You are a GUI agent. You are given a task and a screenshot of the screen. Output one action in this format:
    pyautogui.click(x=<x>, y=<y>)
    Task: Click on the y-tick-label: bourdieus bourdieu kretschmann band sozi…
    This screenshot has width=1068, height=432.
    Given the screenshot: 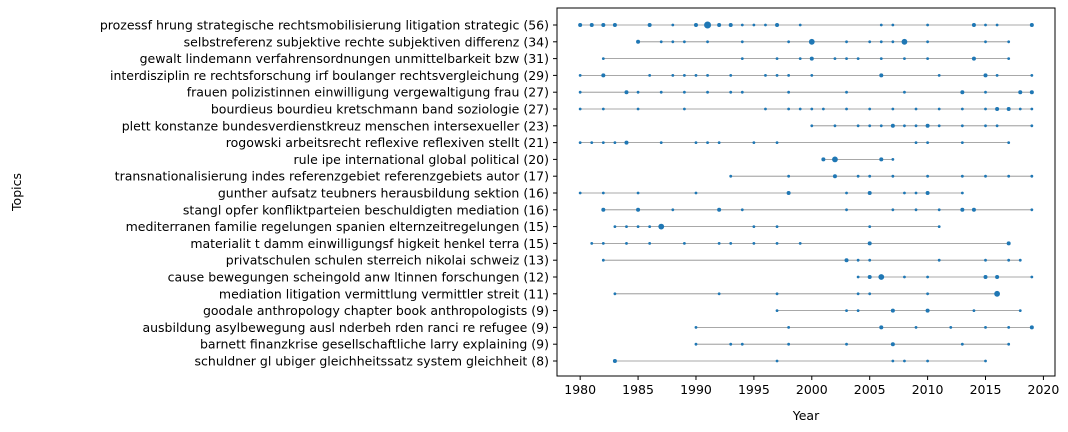 What is the action you would take?
    pyautogui.click(x=380, y=109)
    